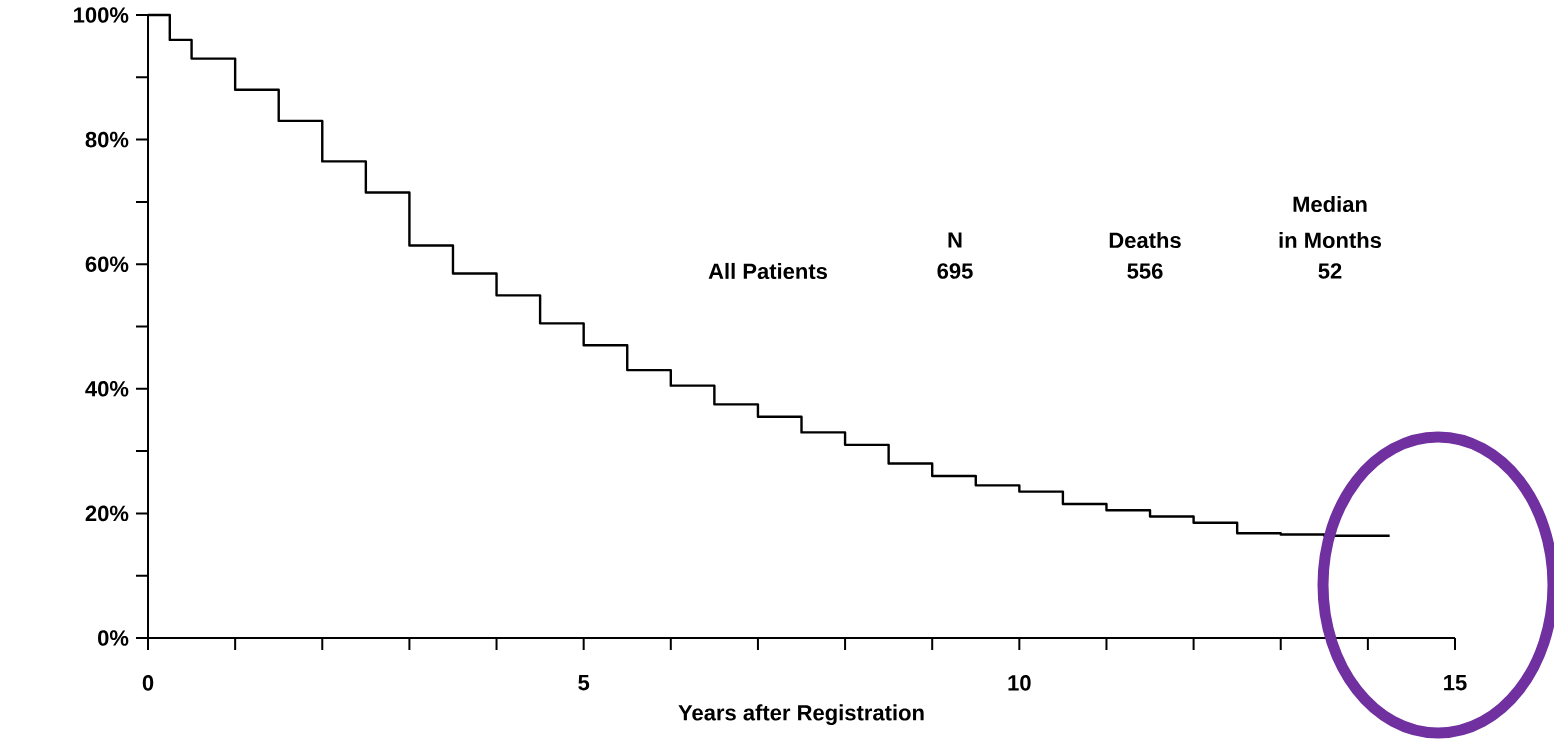 Image resolution: width=1554 pixels, height=739 pixels. I want to click on annotation: Deaths, so click(1145, 240).